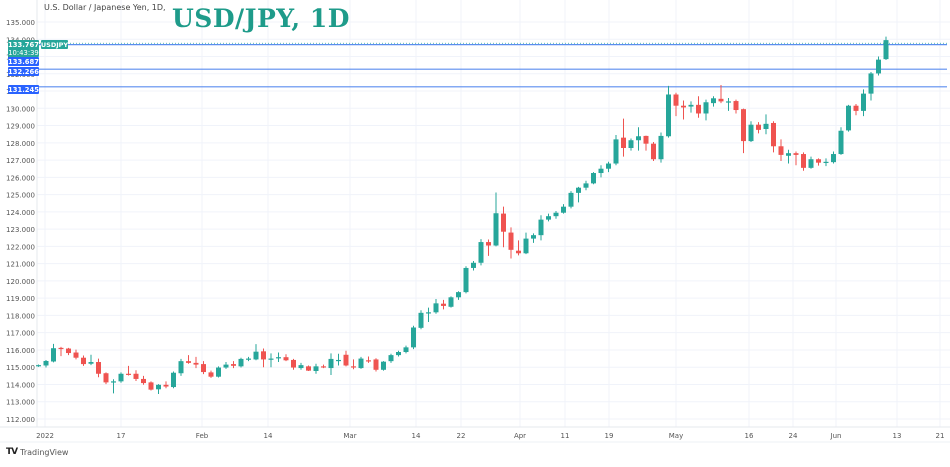 This screenshot has width=950, height=467. I want to click on price-axis-label: 113.000, so click(20, 403).